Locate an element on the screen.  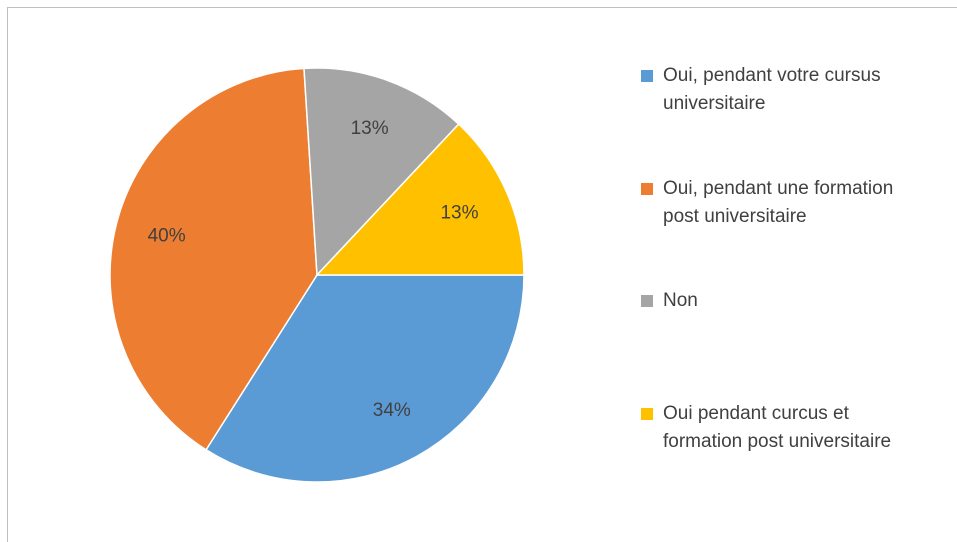
legend-label: Non is located at coordinates (680, 300).